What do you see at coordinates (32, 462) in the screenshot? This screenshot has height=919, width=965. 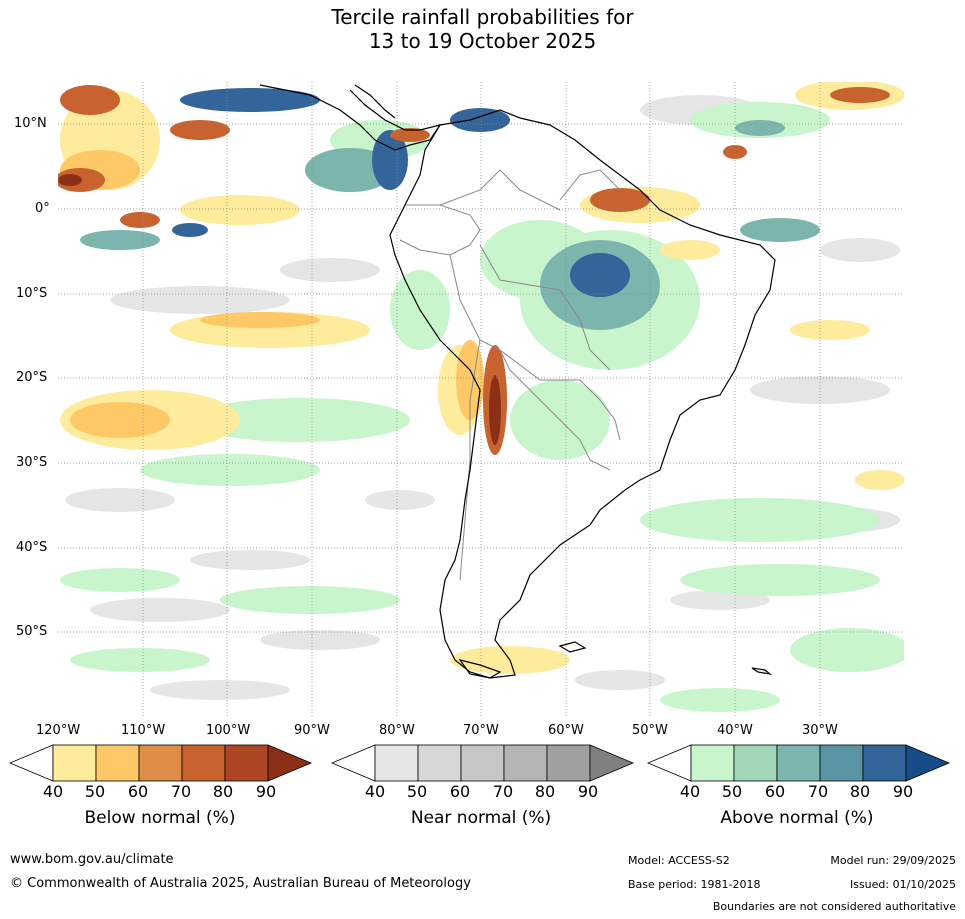 I see `lat-label: 30°S` at bounding box center [32, 462].